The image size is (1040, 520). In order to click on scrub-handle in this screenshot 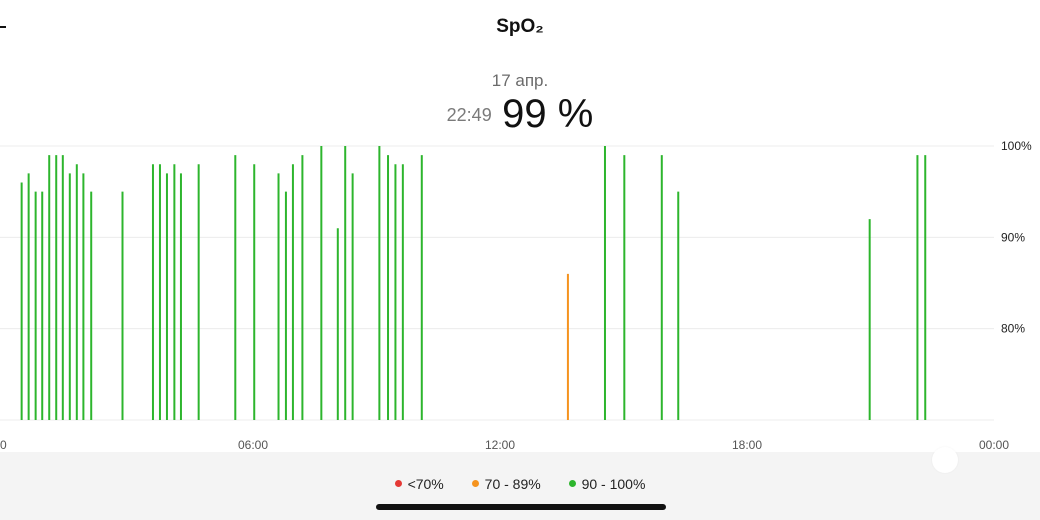, I will do `click(945, 460)`.